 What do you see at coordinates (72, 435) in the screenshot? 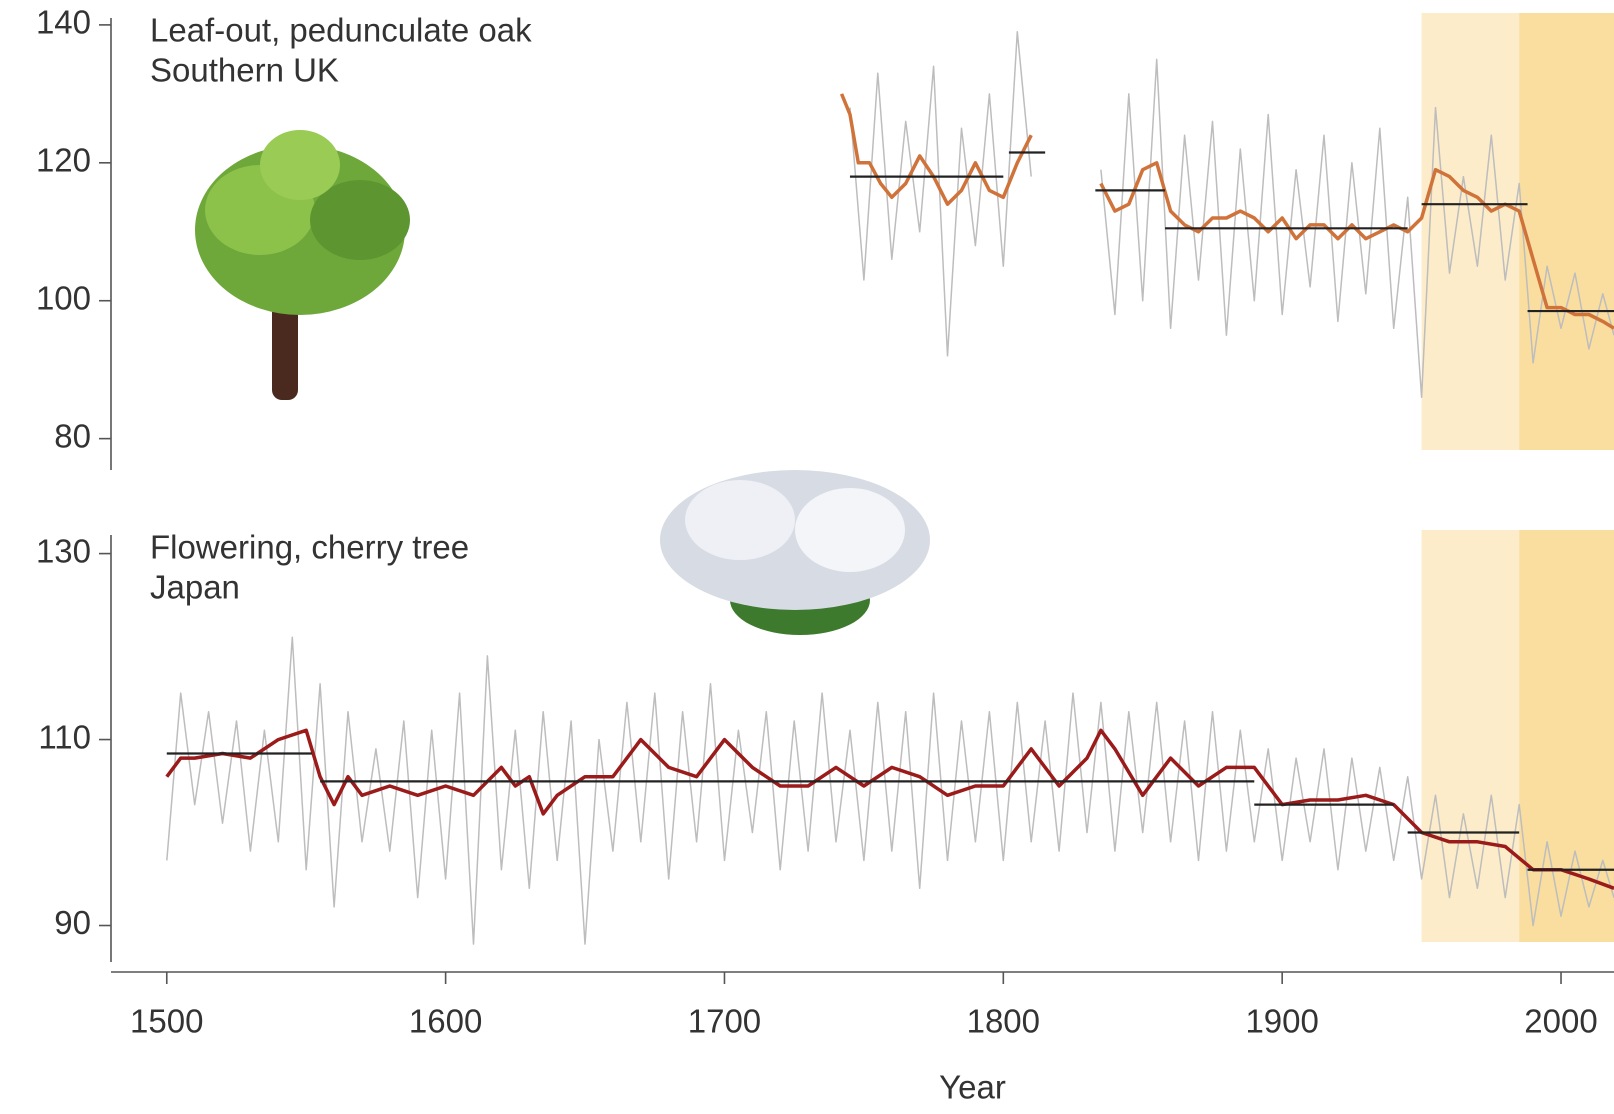
I see `y-tick-label: 80` at bounding box center [72, 435].